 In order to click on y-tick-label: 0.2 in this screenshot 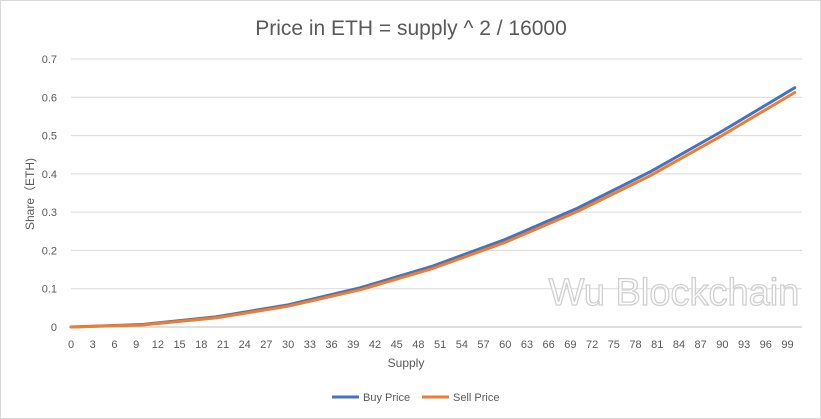, I will do `click(49, 251)`.